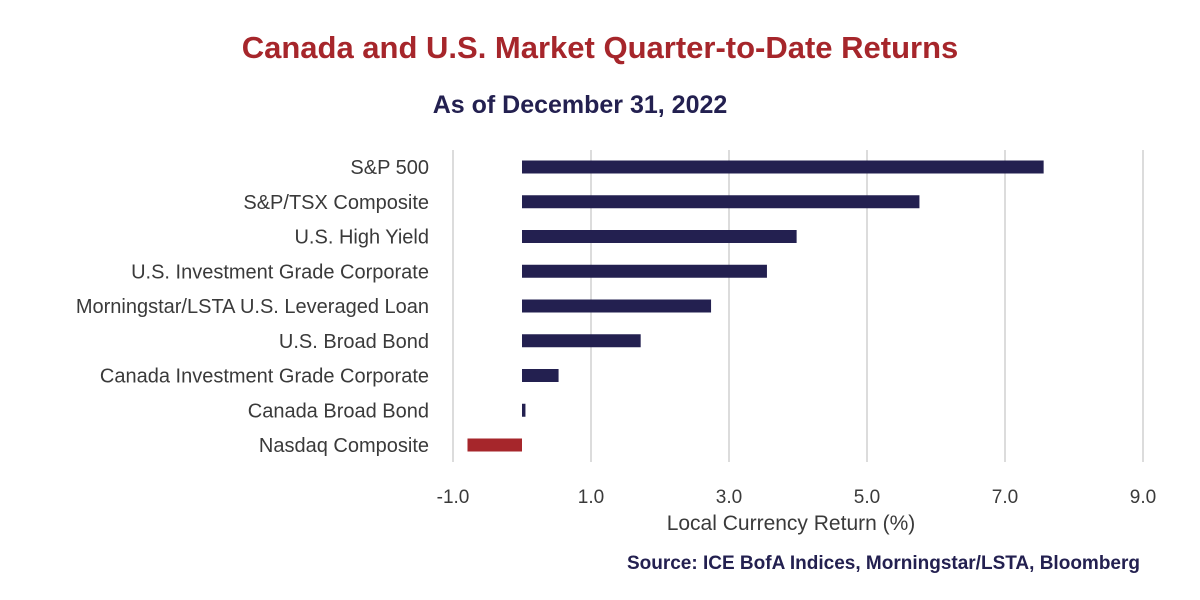  What do you see at coordinates (361, 238) in the screenshot?
I see `category-label: U.S. High Yield` at bounding box center [361, 238].